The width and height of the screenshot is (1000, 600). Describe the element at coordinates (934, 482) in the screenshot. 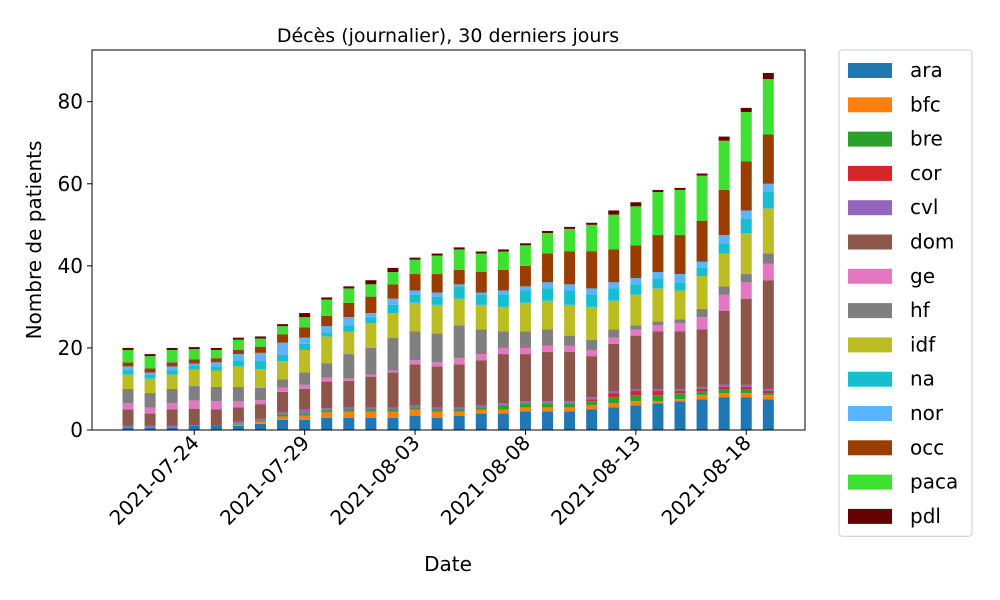

I see `legend-label: paca` at that location.